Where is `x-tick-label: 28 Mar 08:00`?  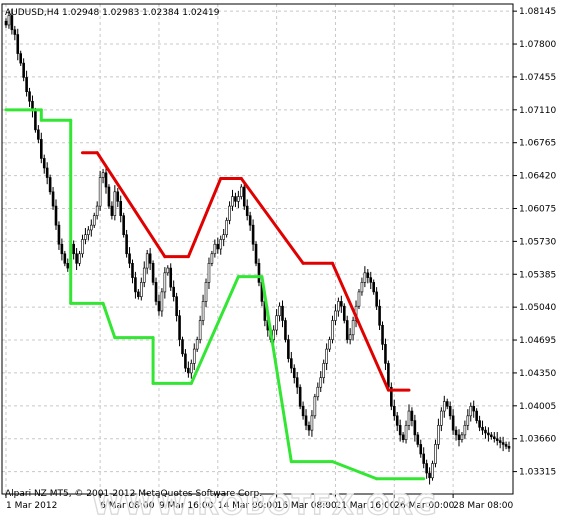
x-tick-label: 28 Mar 08:00 is located at coordinates (483, 506).